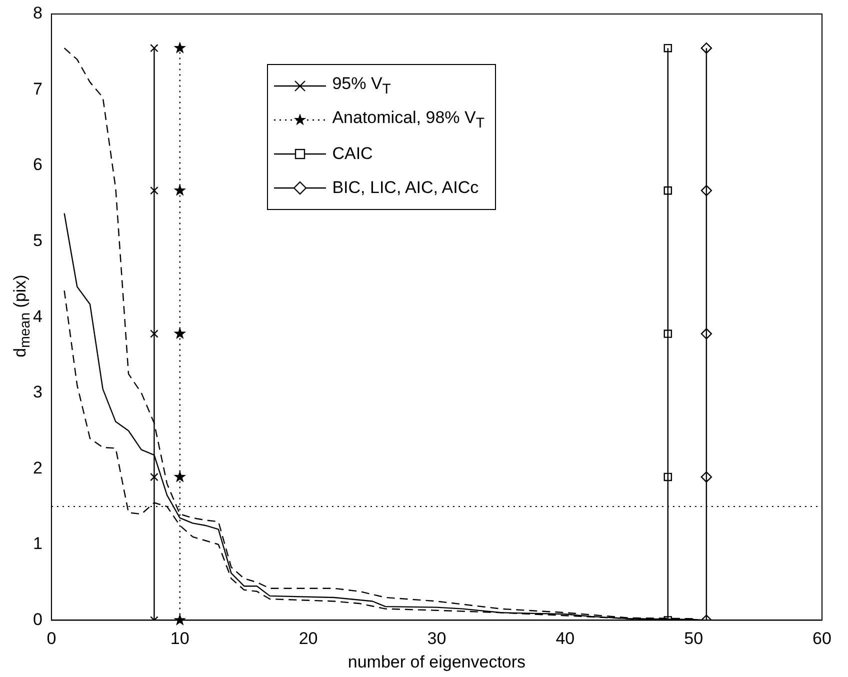  What do you see at coordinates (308, 638) in the screenshot?
I see `x-tick-label: 20` at bounding box center [308, 638].